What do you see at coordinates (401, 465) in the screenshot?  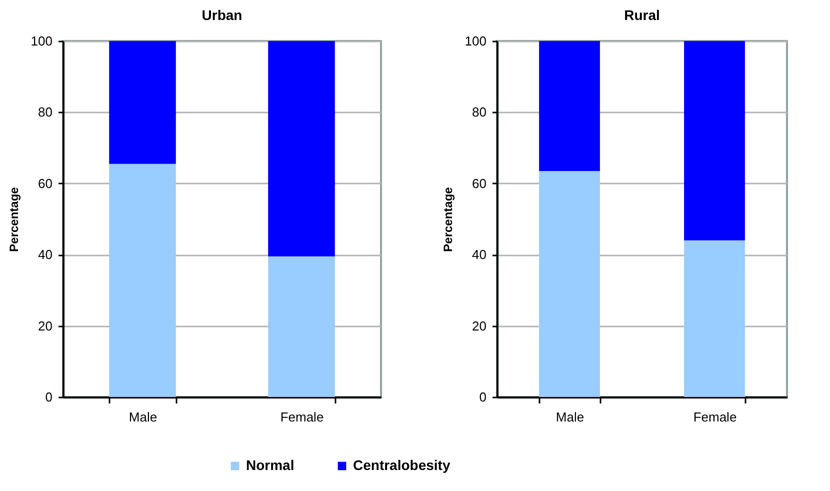 I see `legend-label: Centralobesity` at bounding box center [401, 465].